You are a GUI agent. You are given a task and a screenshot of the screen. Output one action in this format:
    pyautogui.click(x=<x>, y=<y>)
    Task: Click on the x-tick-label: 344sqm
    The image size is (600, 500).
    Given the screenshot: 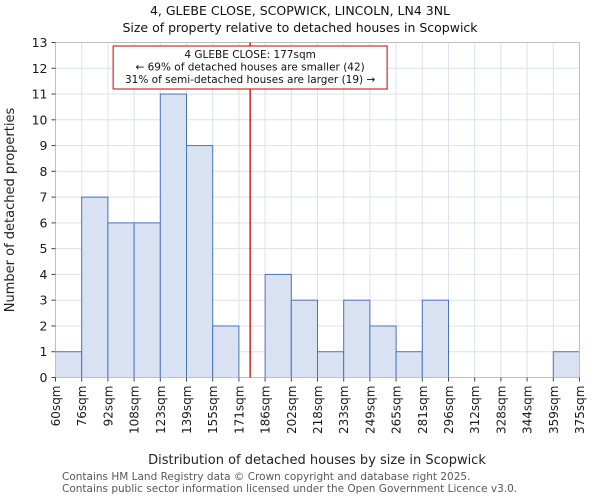 What is the action you would take?
    pyautogui.click(x=528, y=410)
    